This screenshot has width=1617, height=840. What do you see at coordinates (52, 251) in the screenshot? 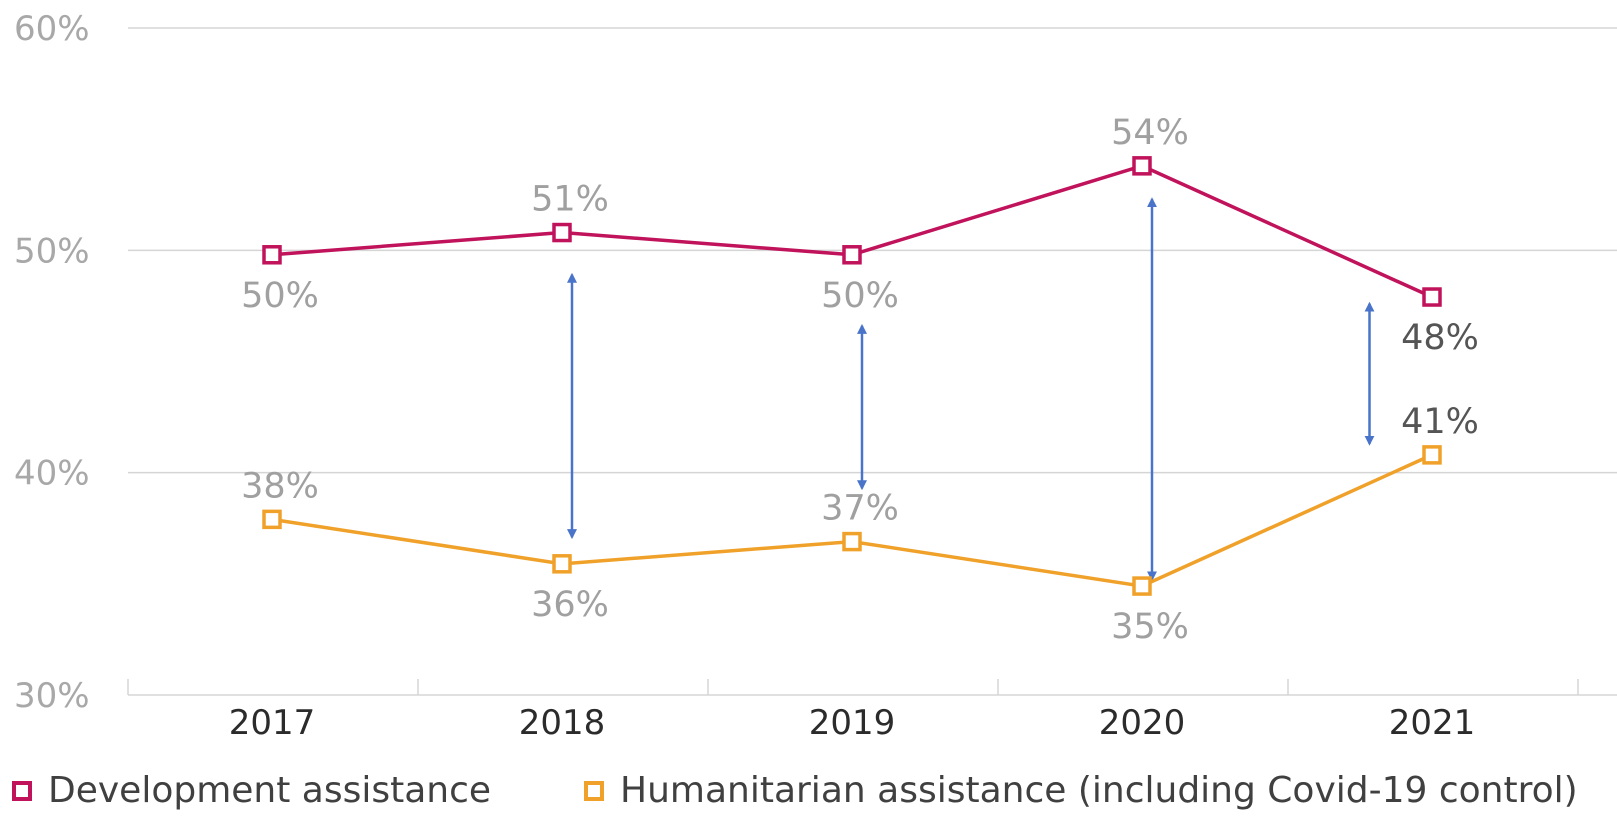
I see `y-tick-label: 50%` at bounding box center [52, 251].